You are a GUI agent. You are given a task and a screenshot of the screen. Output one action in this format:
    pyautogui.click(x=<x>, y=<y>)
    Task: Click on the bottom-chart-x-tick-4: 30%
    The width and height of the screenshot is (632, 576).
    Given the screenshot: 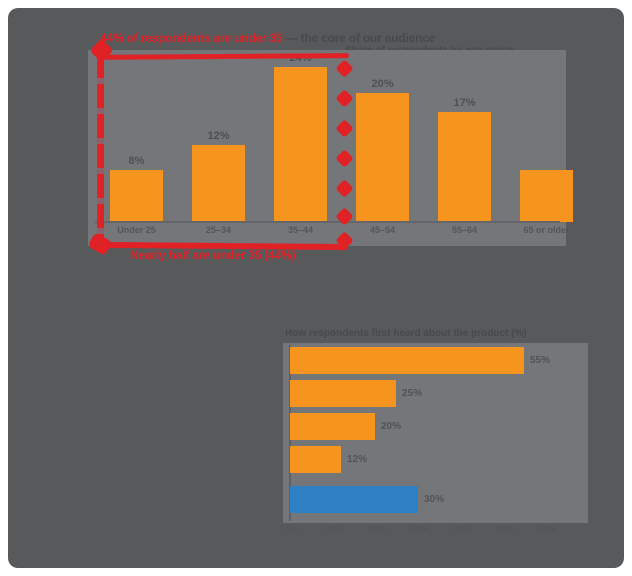 What is the action you would take?
    pyautogui.click(x=419, y=529)
    